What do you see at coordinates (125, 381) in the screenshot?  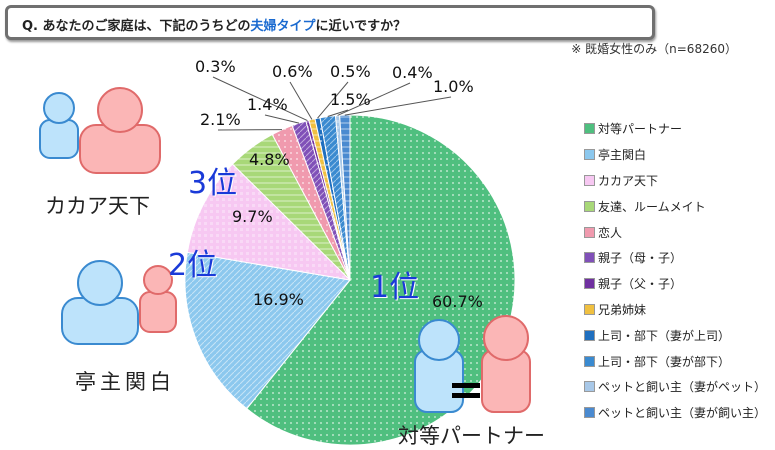 I see `callout-teishu-kanpaku: 亭主関白` at bounding box center [125, 381].